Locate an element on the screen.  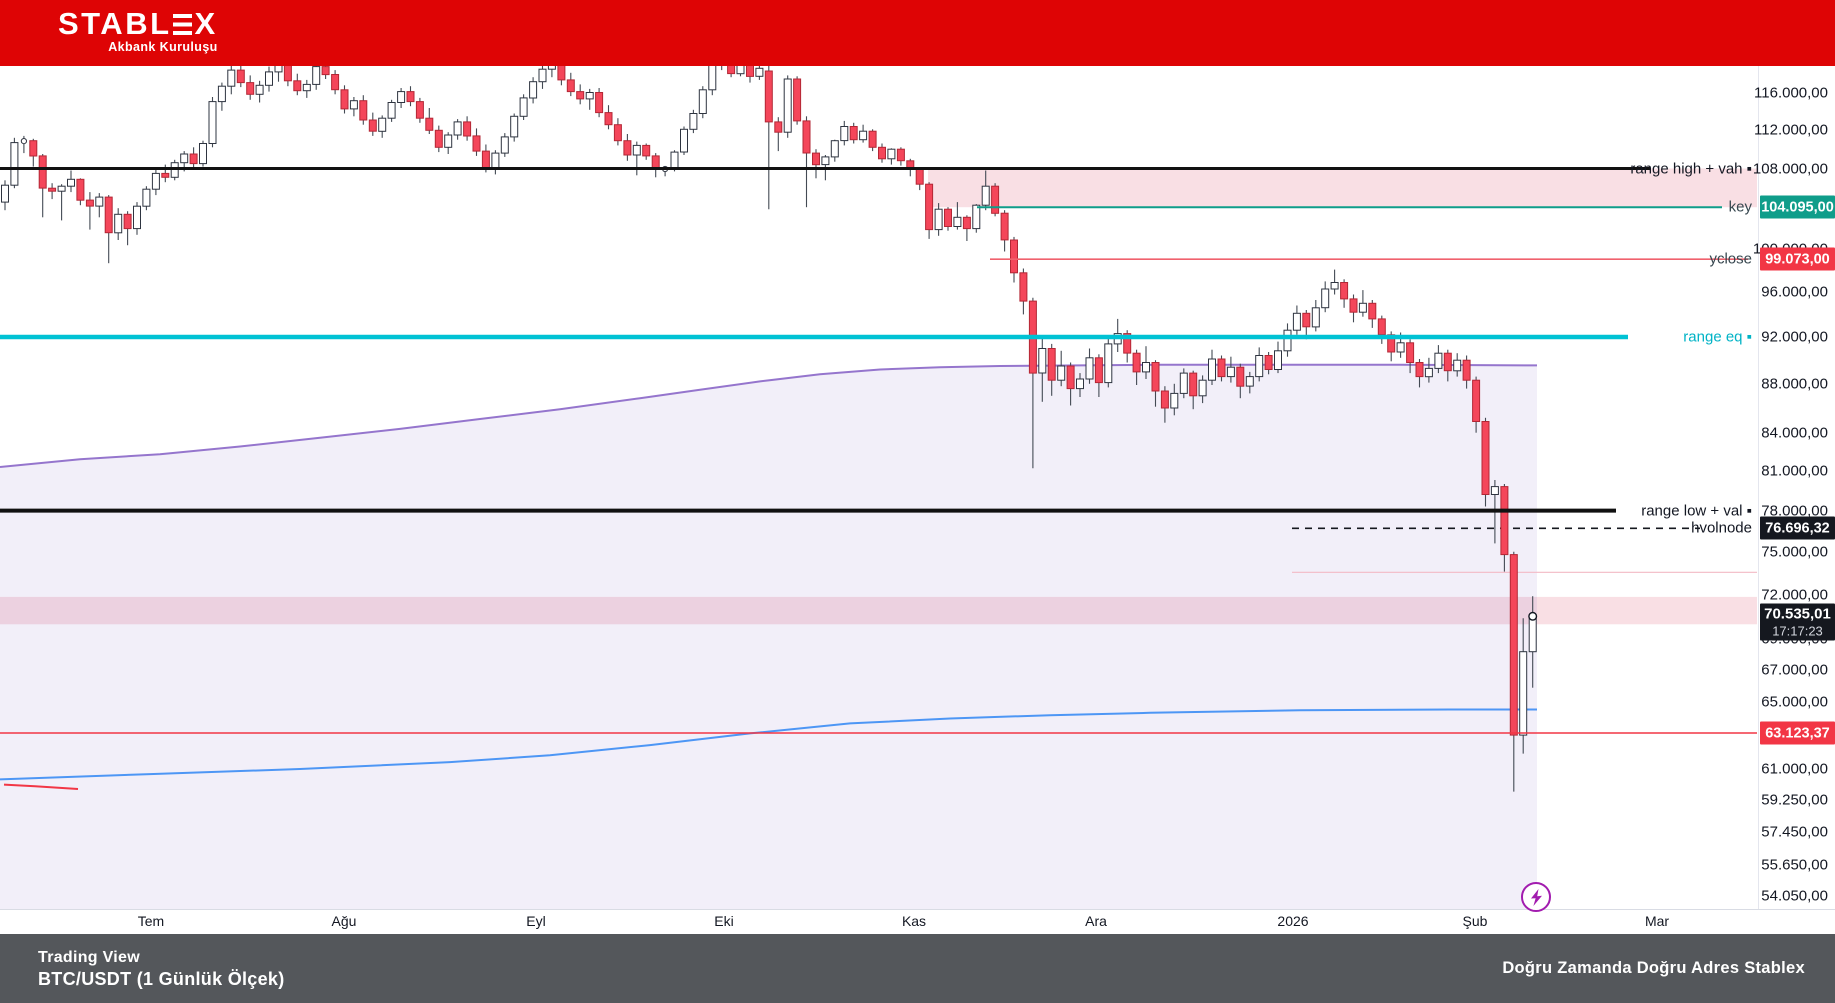
price-tick-label: 67.000,00 is located at coordinates (1794, 670).